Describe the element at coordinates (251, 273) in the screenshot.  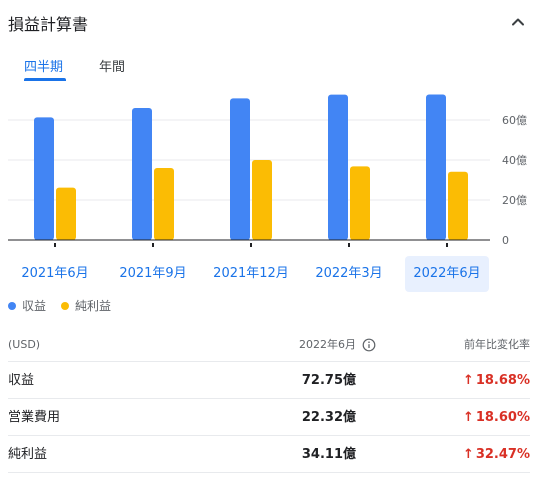
I see `period-option: 2021年12月` at that location.